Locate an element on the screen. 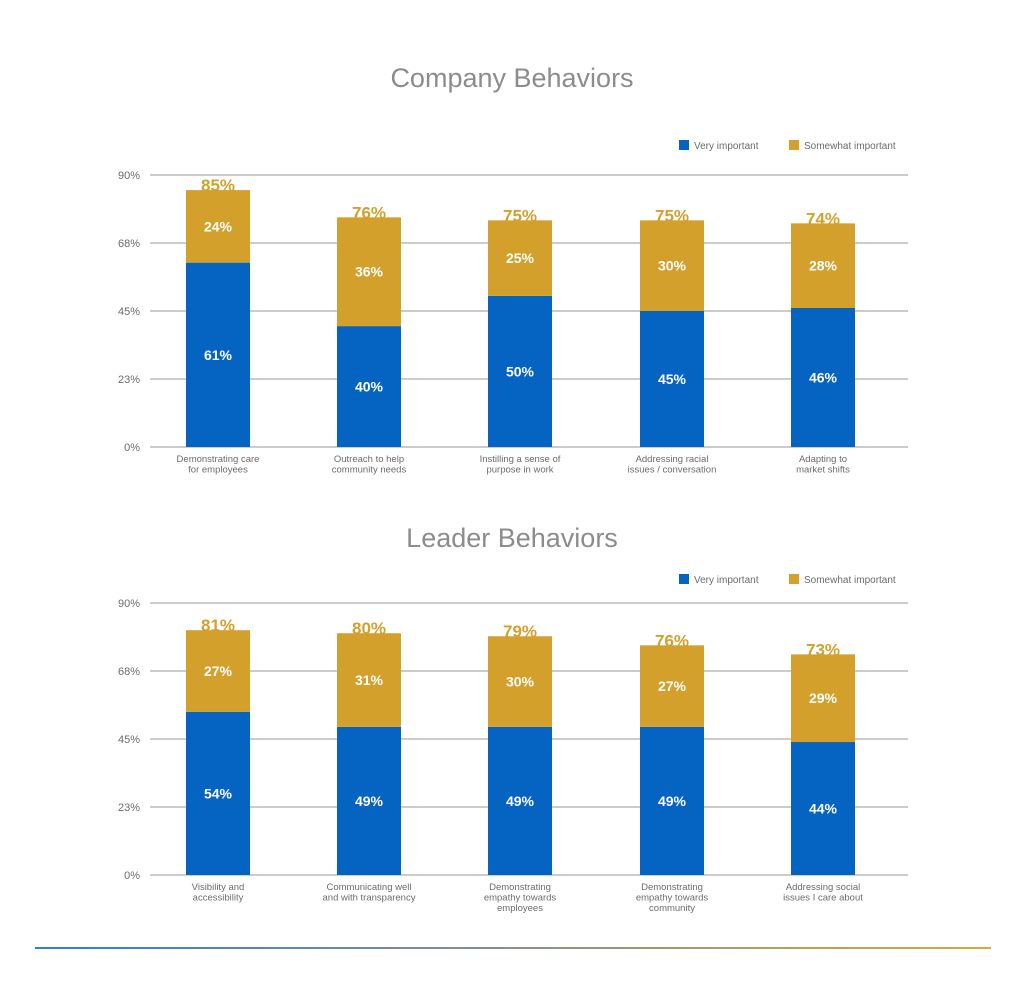 Image resolution: width=1024 pixels, height=981 pixels. data-label-very-important: 54% is located at coordinates (218, 793).